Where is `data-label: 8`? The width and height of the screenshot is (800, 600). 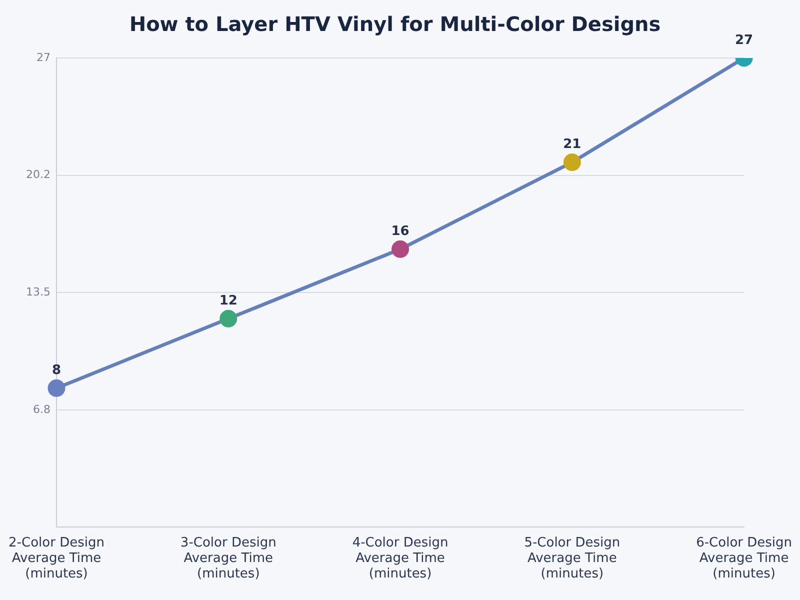 data-label: 8 is located at coordinates (57, 370).